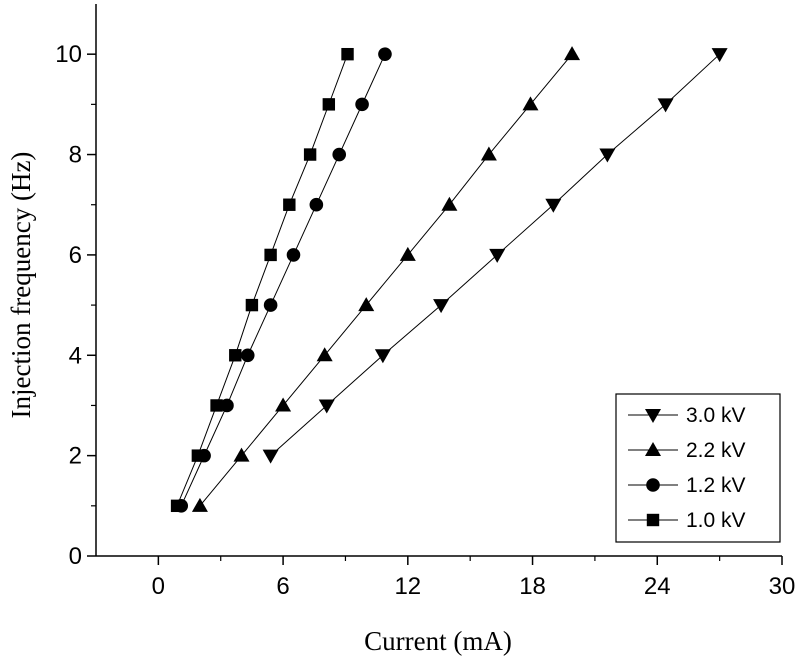  What do you see at coordinates (282, 586) in the screenshot?
I see `x-tick-label: 6` at bounding box center [282, 586].